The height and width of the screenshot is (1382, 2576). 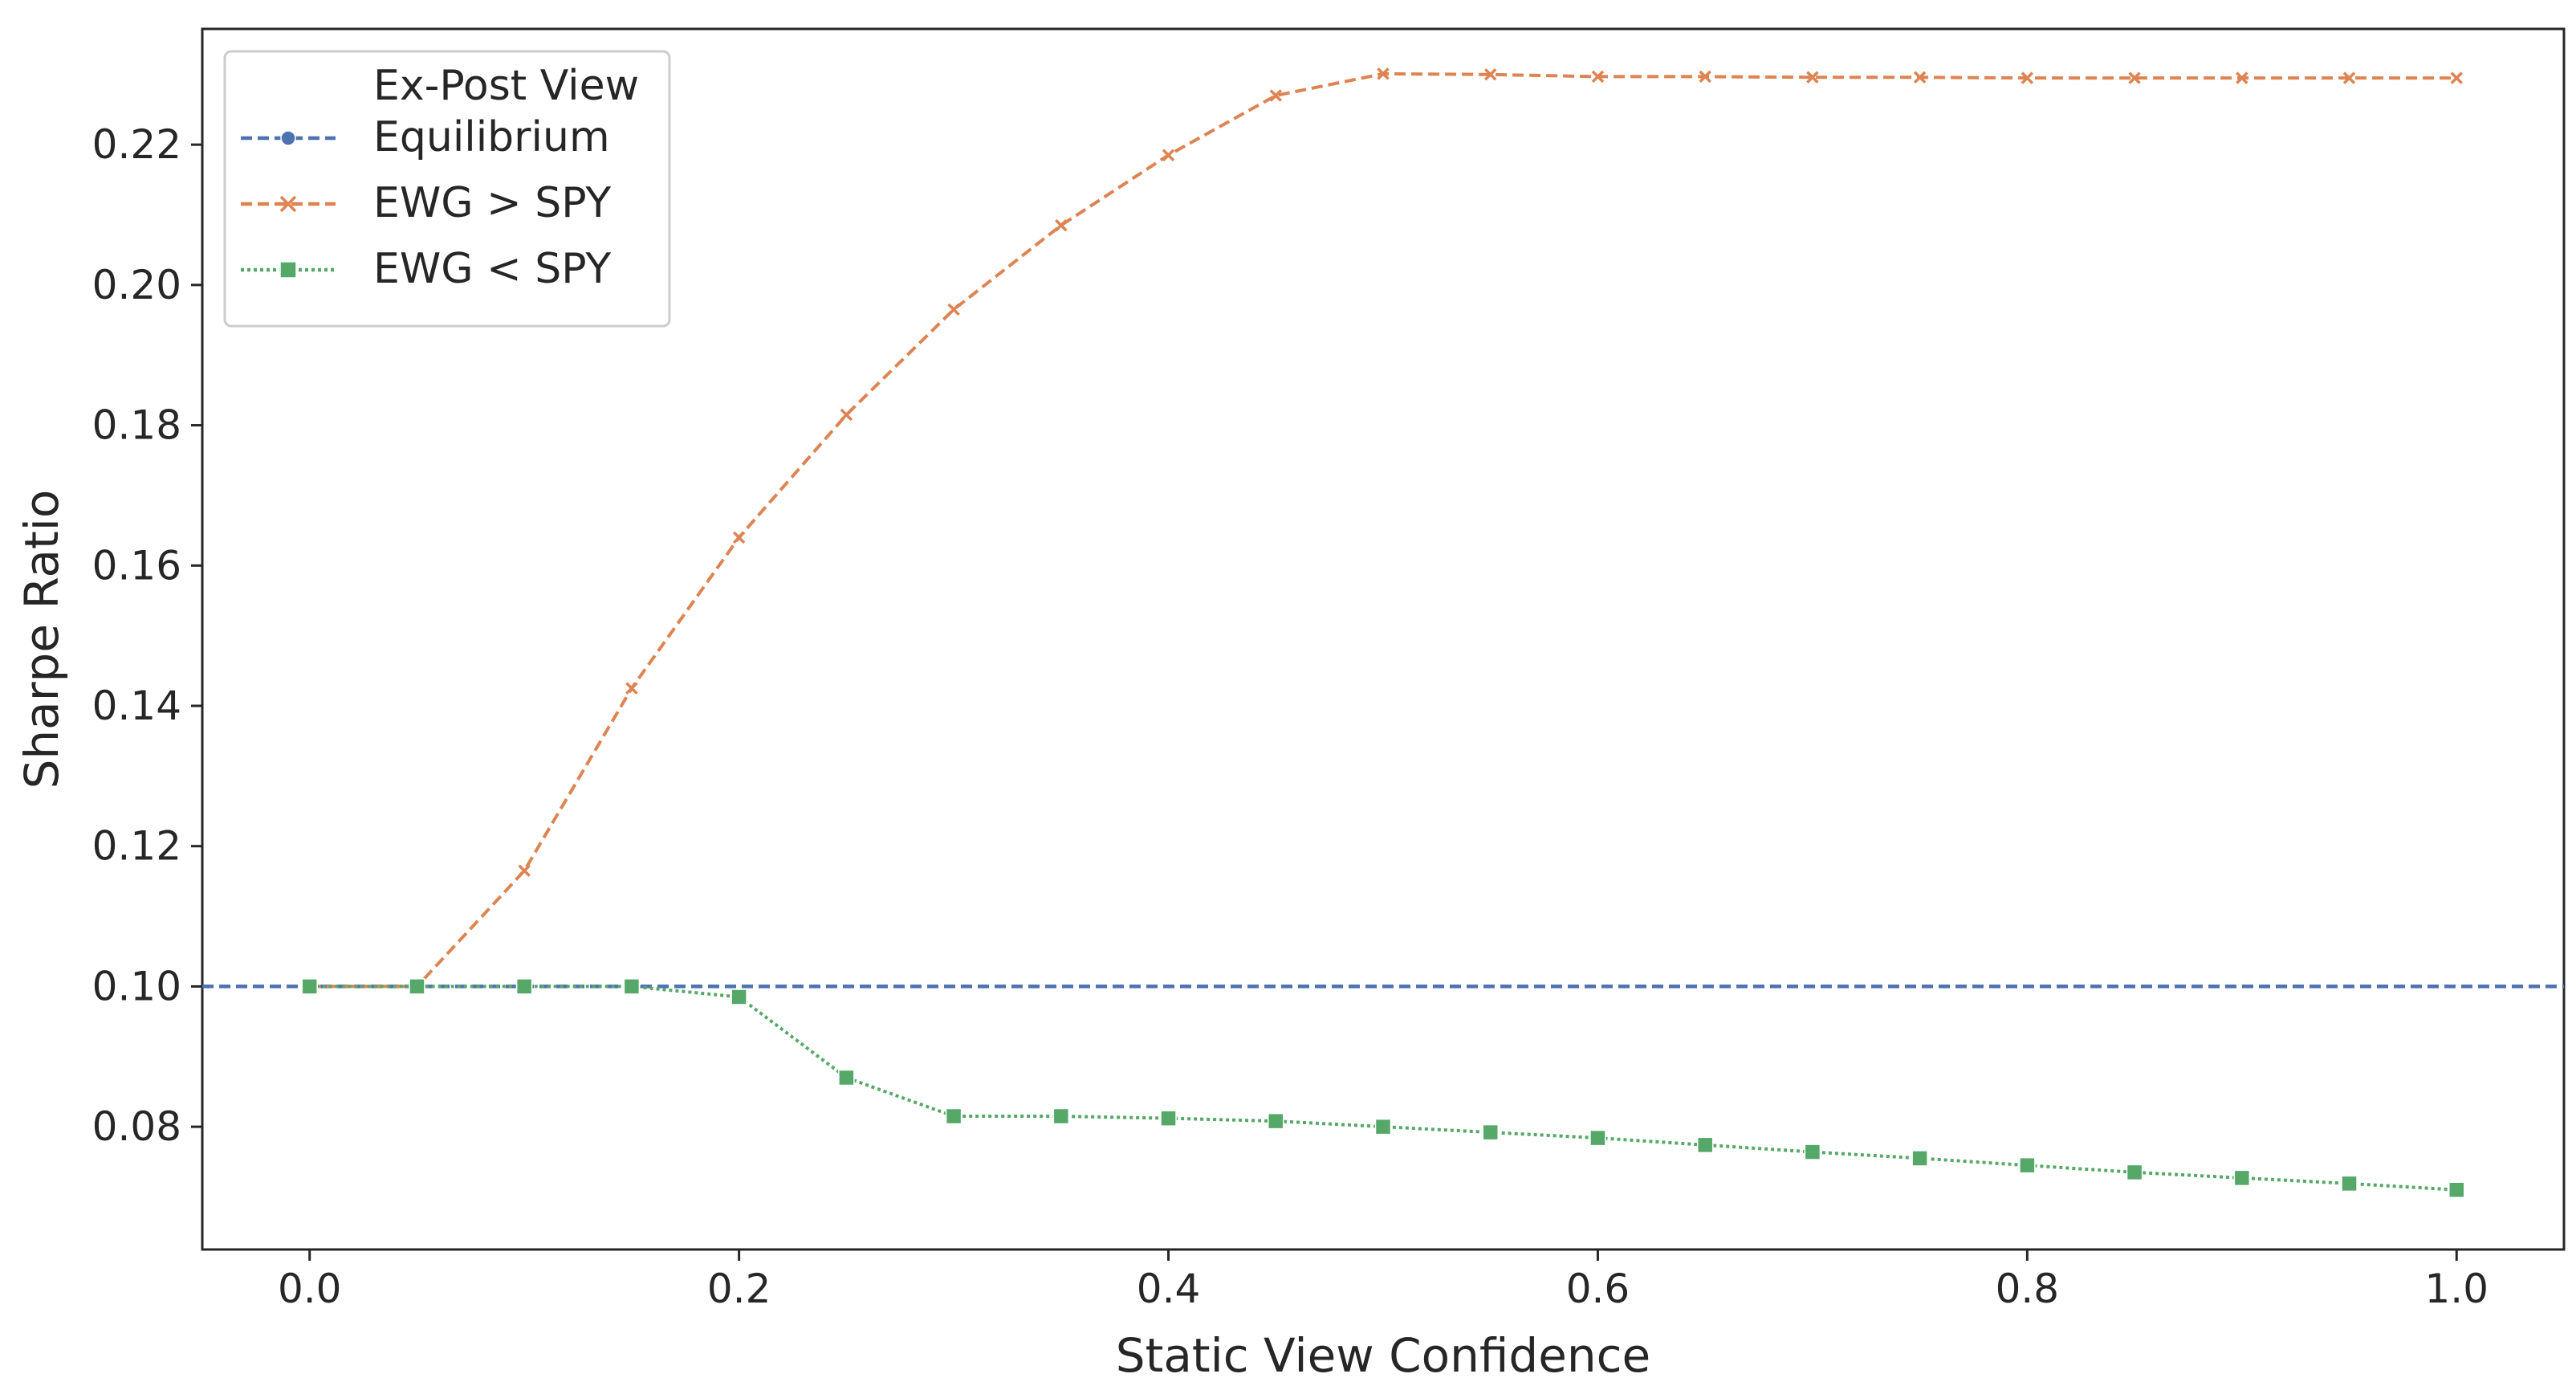 What do you see at coordinates (2457, 1289) in the screenshot?
I see `x-tick-label: 1.0` at bounding box center [2457, 1289].